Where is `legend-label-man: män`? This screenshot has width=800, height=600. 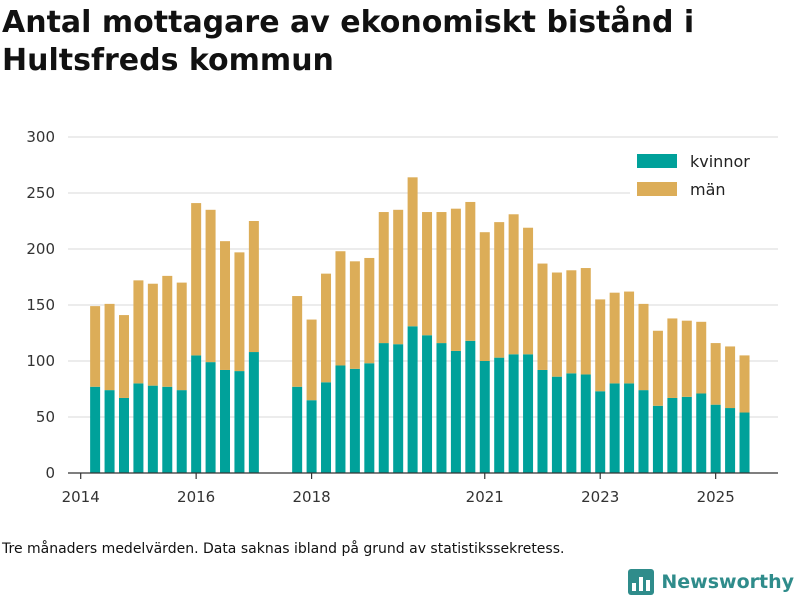
legend-label-man: män is located at coordinates (708, 189).